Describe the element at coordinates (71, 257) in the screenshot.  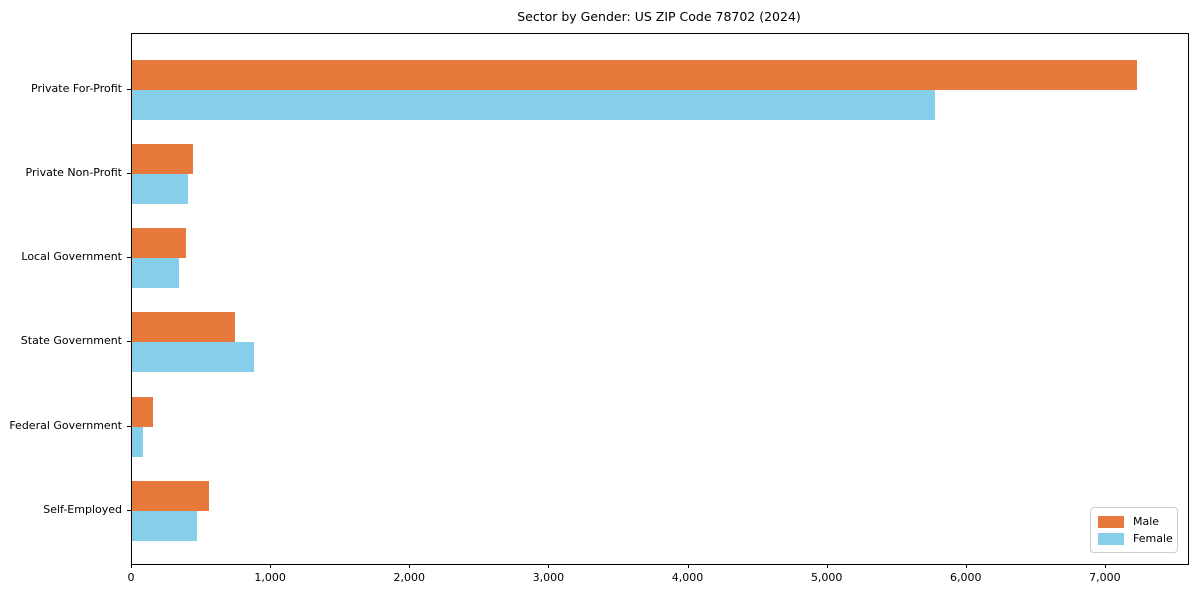
I see `y-tick-label-local-government: Local Government` at that location.